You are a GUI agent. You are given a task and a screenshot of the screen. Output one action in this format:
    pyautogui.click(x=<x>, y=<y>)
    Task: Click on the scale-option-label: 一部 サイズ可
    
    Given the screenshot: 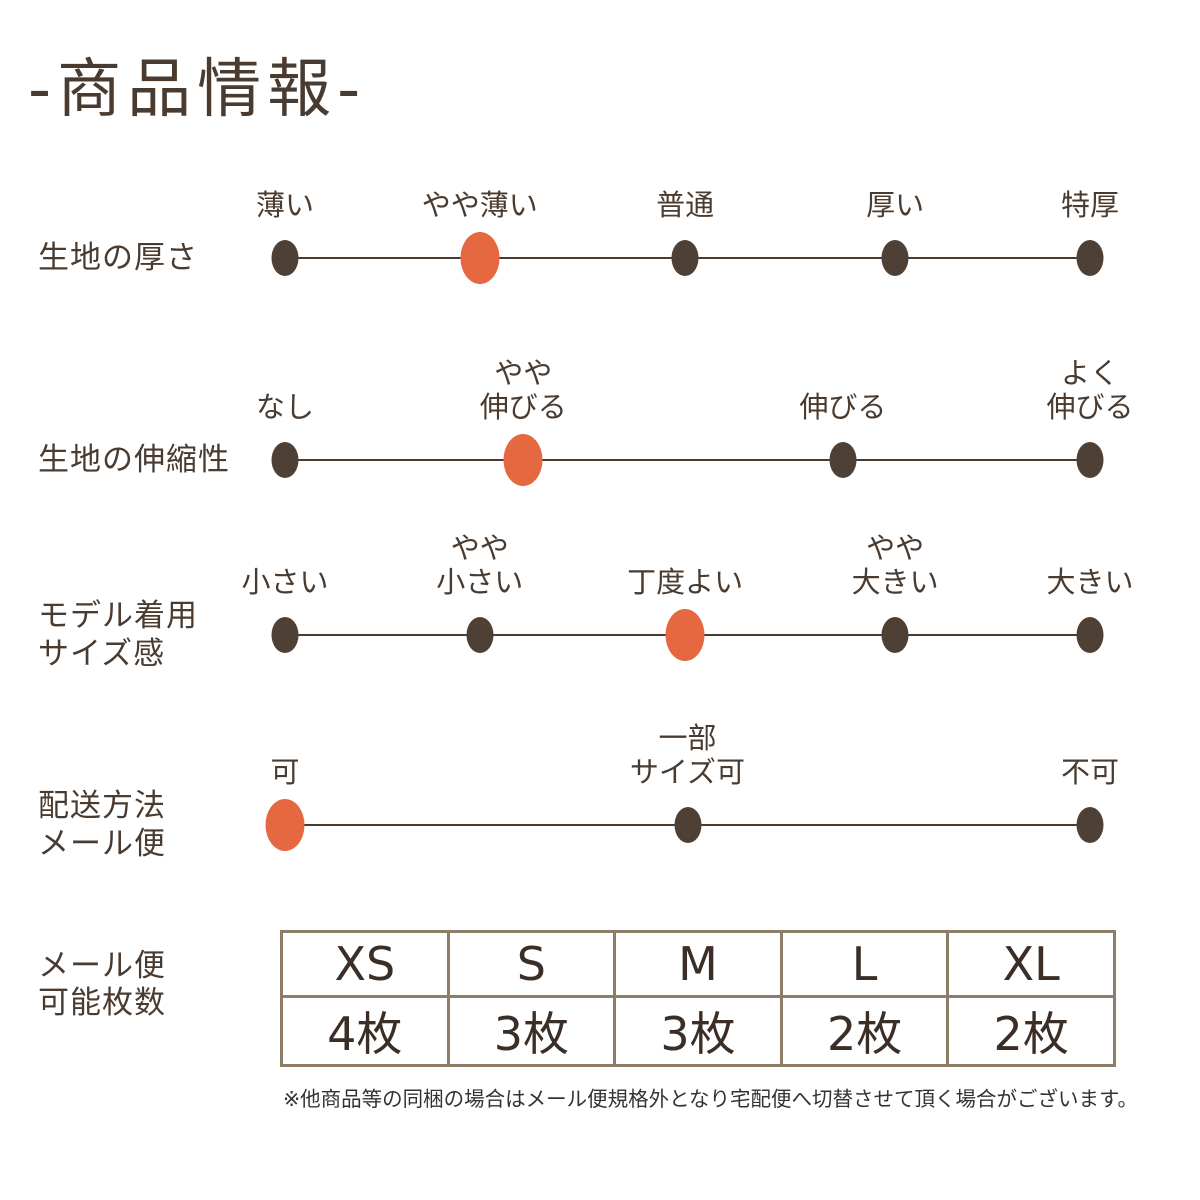 What is the action you would take?
    pyautogui.click(x=687, y=755)
    